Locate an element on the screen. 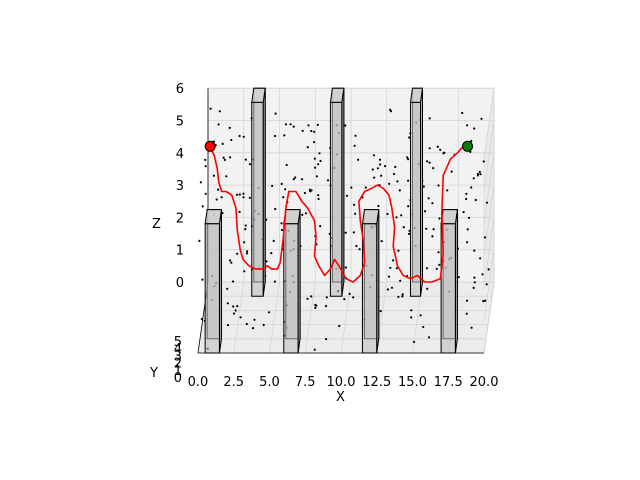 This screenshot has height=480, width=640. y-tick-label: 1 is located at coordinates (178, 371).